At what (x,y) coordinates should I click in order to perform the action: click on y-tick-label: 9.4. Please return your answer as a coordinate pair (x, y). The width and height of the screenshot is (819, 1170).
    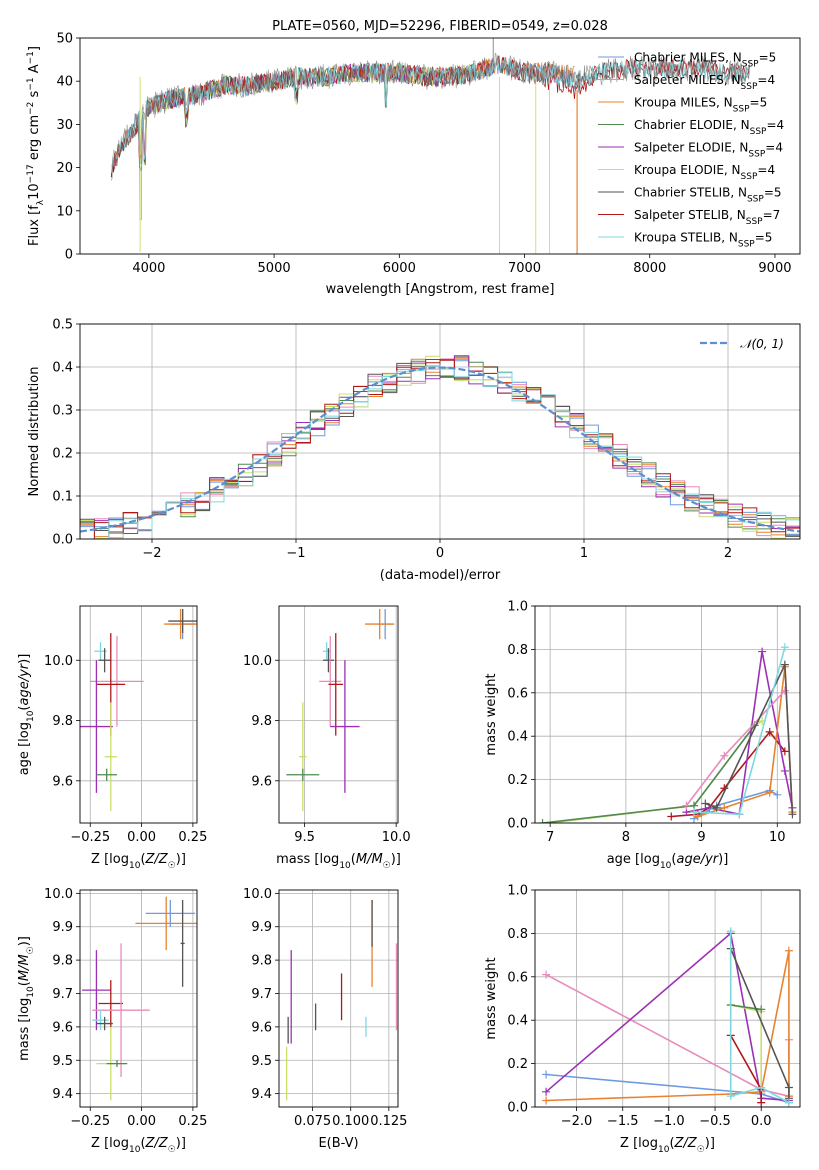
    Looking at the image, I should click on (261, 1094).